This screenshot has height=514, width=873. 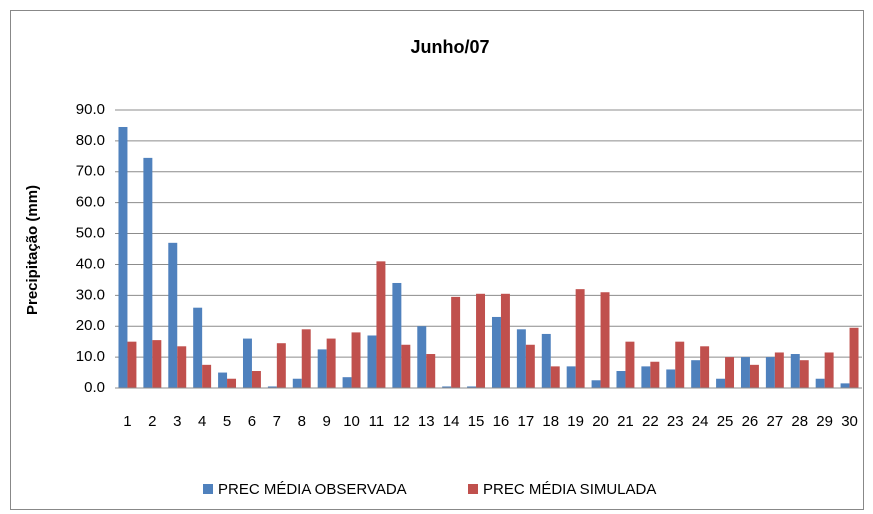 I want to click on x-tick-label: 7, so click(x=277, y=421).